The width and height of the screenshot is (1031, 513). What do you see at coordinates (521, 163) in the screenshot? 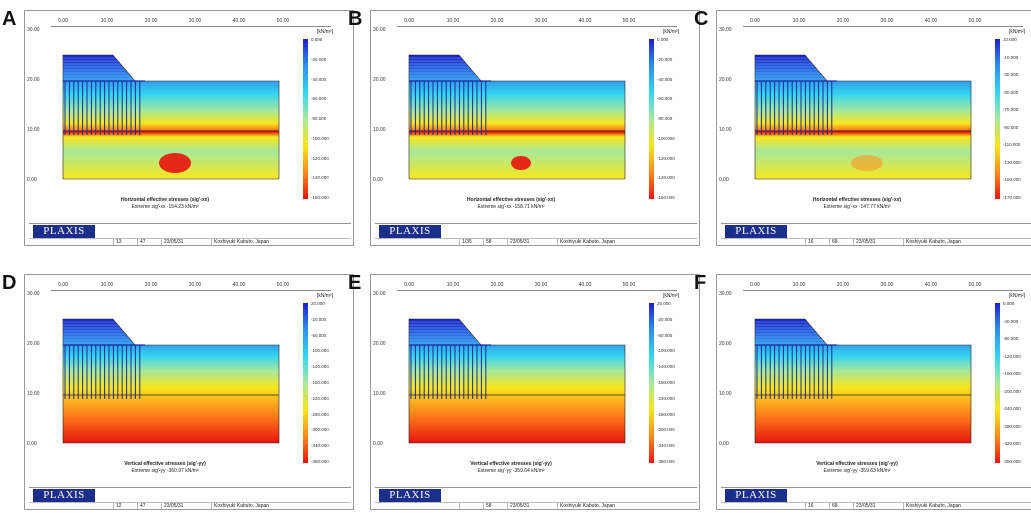
I see `stress-concentration-bulb` at bounding box center [521, 163].